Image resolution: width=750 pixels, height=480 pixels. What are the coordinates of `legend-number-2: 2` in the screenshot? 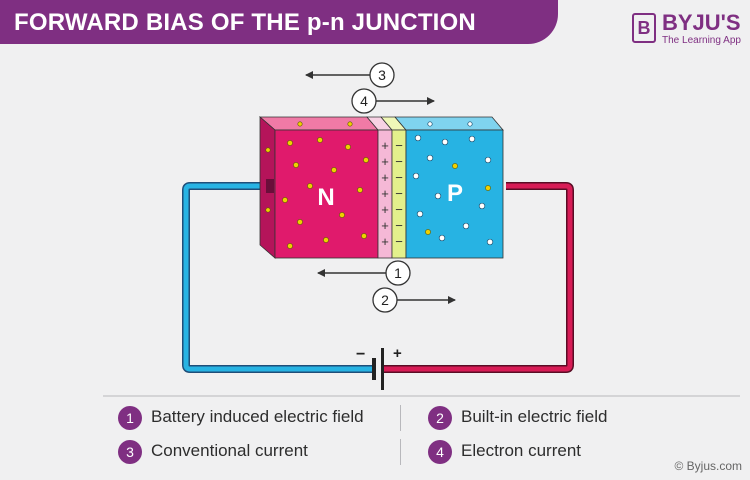 It's located at (440, 418).